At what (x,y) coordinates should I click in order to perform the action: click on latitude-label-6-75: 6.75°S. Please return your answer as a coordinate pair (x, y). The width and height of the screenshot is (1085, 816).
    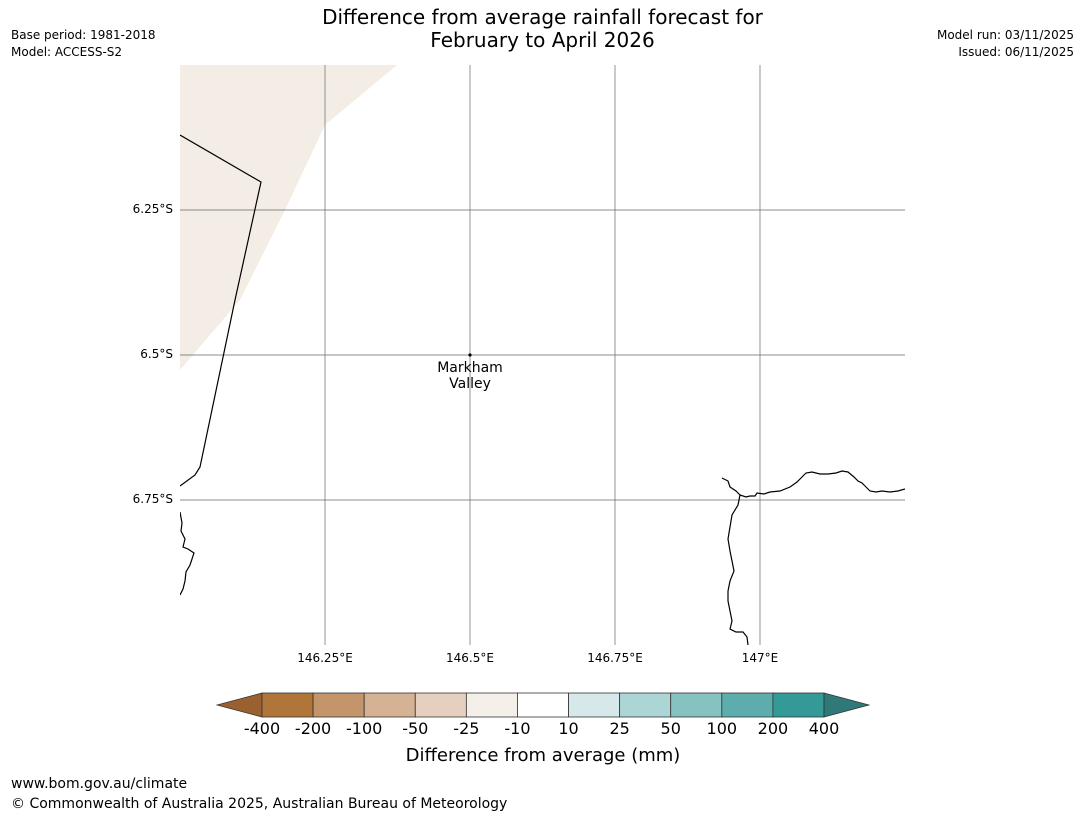
    Looking at the image, I should click on (152, 499).